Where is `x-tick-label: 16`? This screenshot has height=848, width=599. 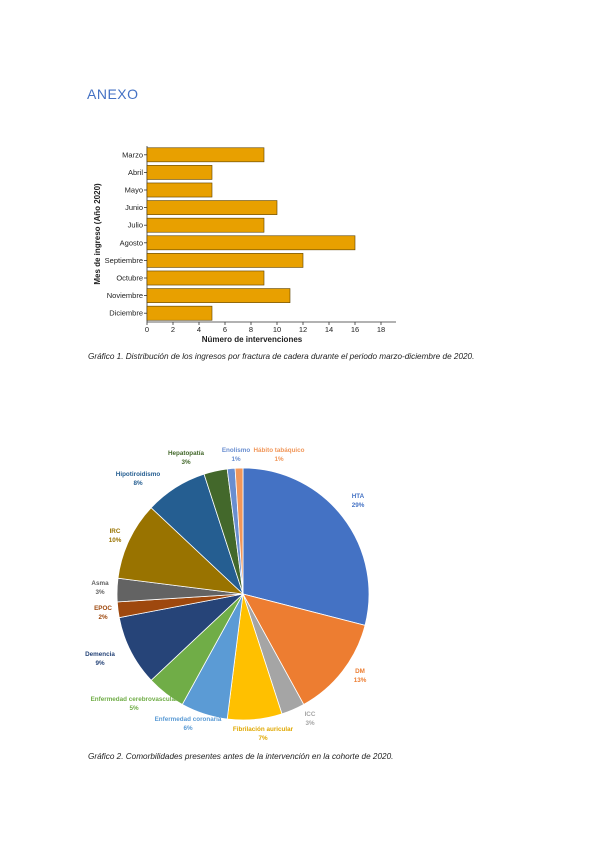
x-tick-label: 16 is located at coordinates (355, 329).